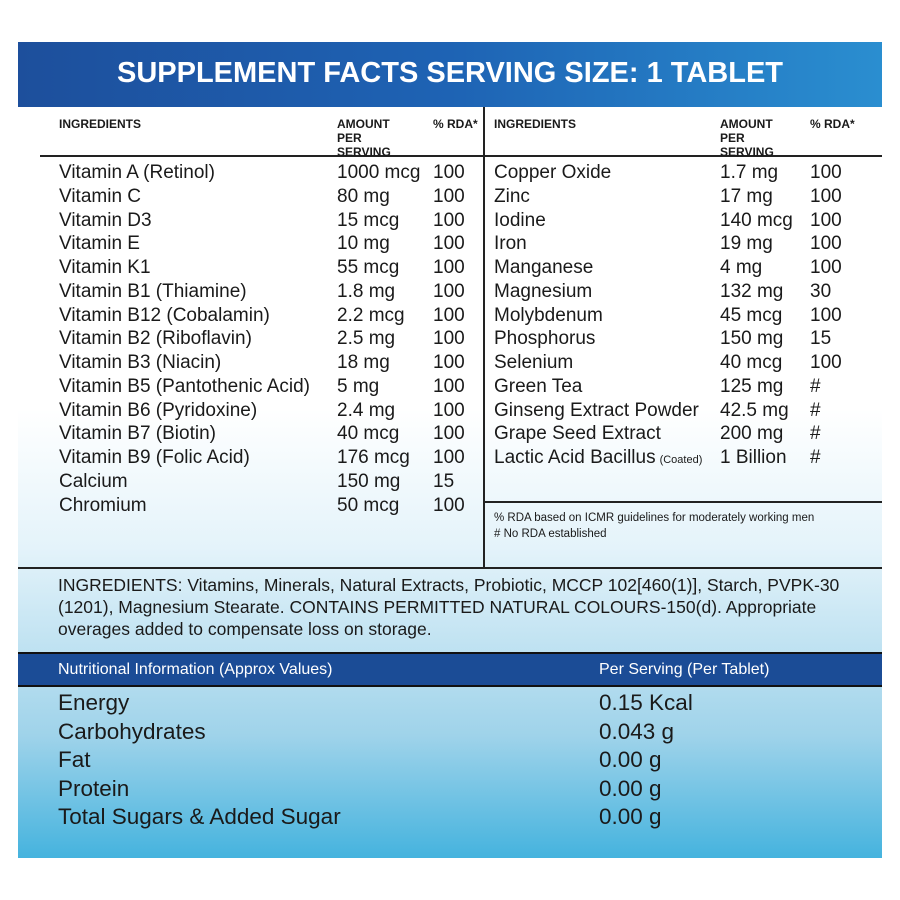 This screenshot has width=900, height=900. I want to click on ingredient-name: Vitamin B9 (Folic Acid), so click(154, 457).